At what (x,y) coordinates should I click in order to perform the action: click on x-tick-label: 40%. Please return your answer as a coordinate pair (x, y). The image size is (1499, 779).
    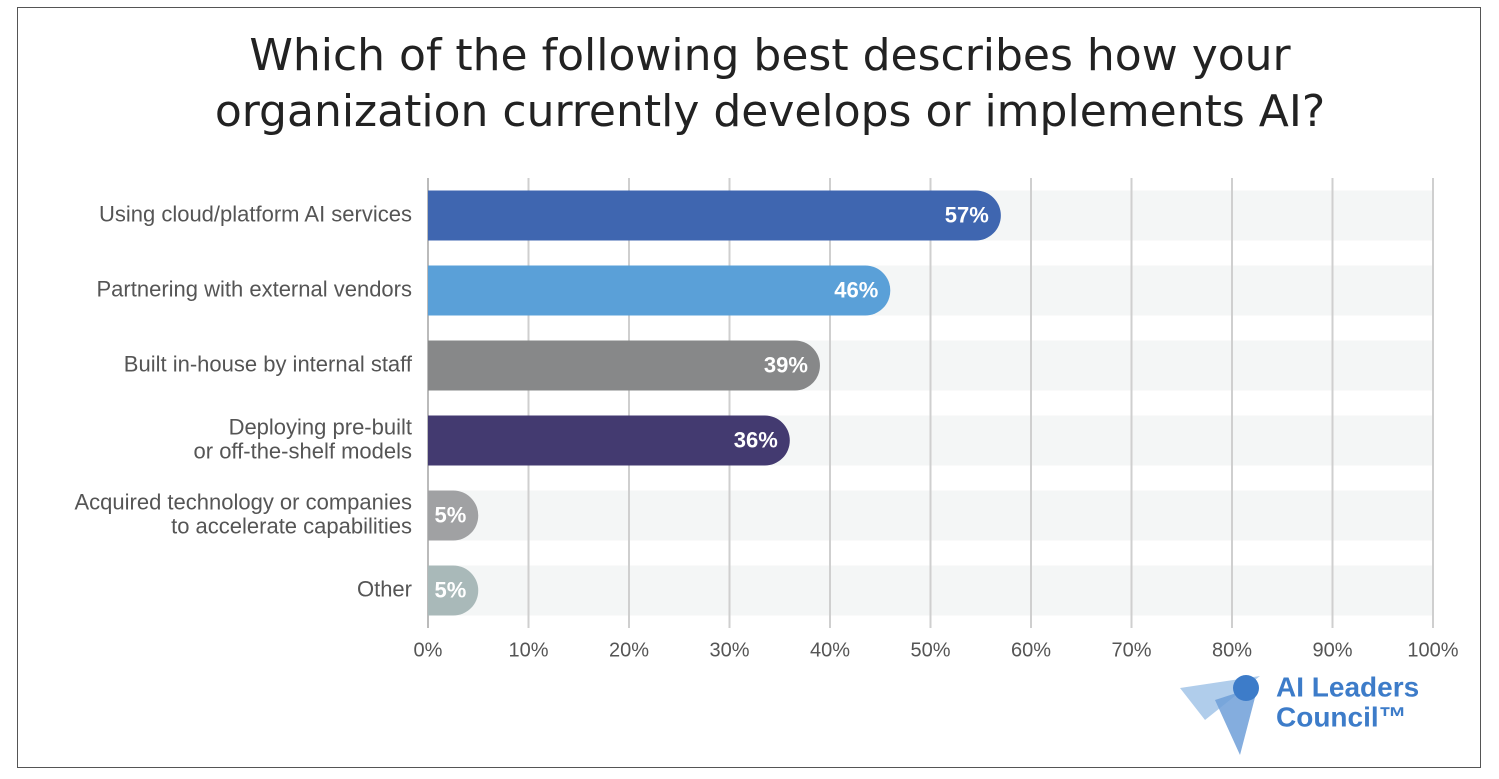
    Looking at the image, I should click on (830, 650).